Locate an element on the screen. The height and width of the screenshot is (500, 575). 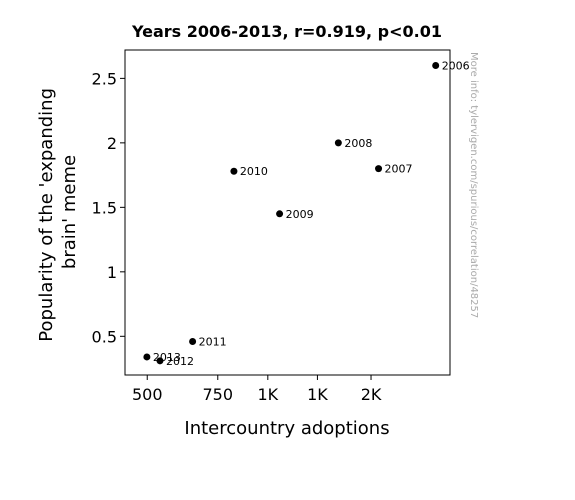
x-tick-label: 750 is located at coordinates (217, 394).